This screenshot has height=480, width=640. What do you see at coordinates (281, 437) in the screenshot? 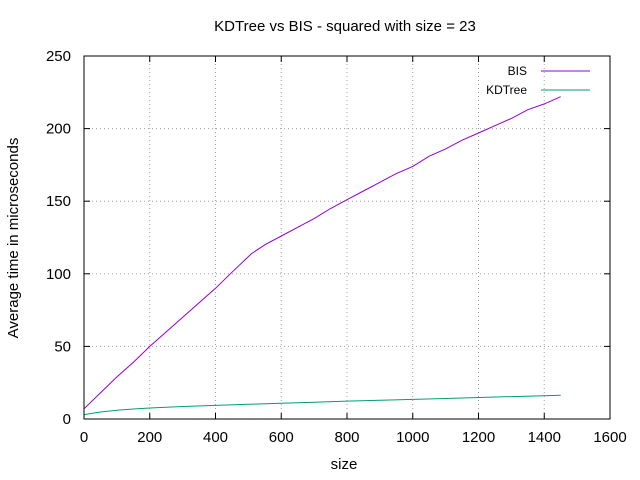
I see `x-tick-label: 600` at bounding box center [281, 437].